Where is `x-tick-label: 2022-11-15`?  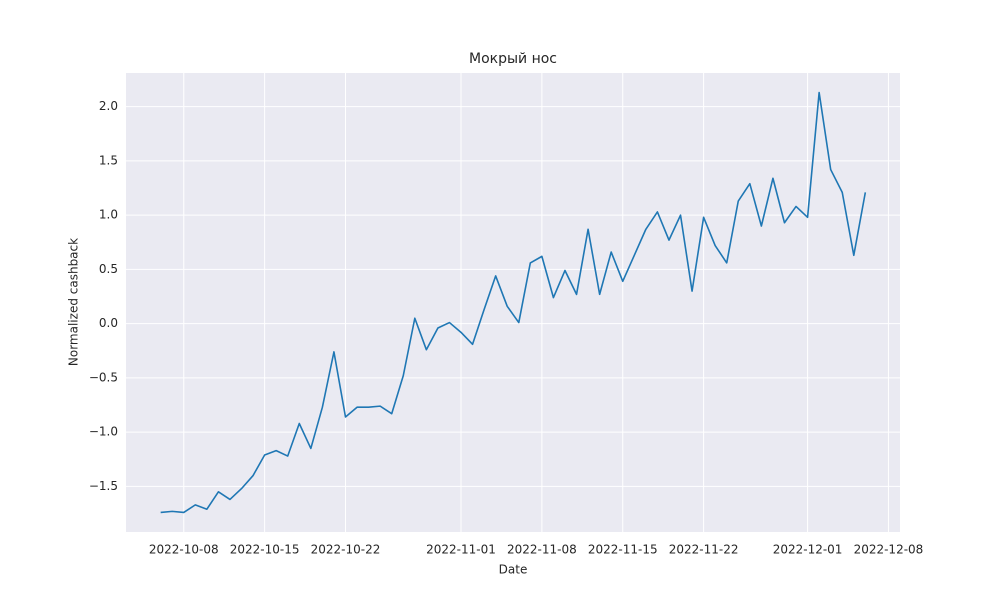 x-tick-label: 2022-11-15 is located at coordinates (623, 550).